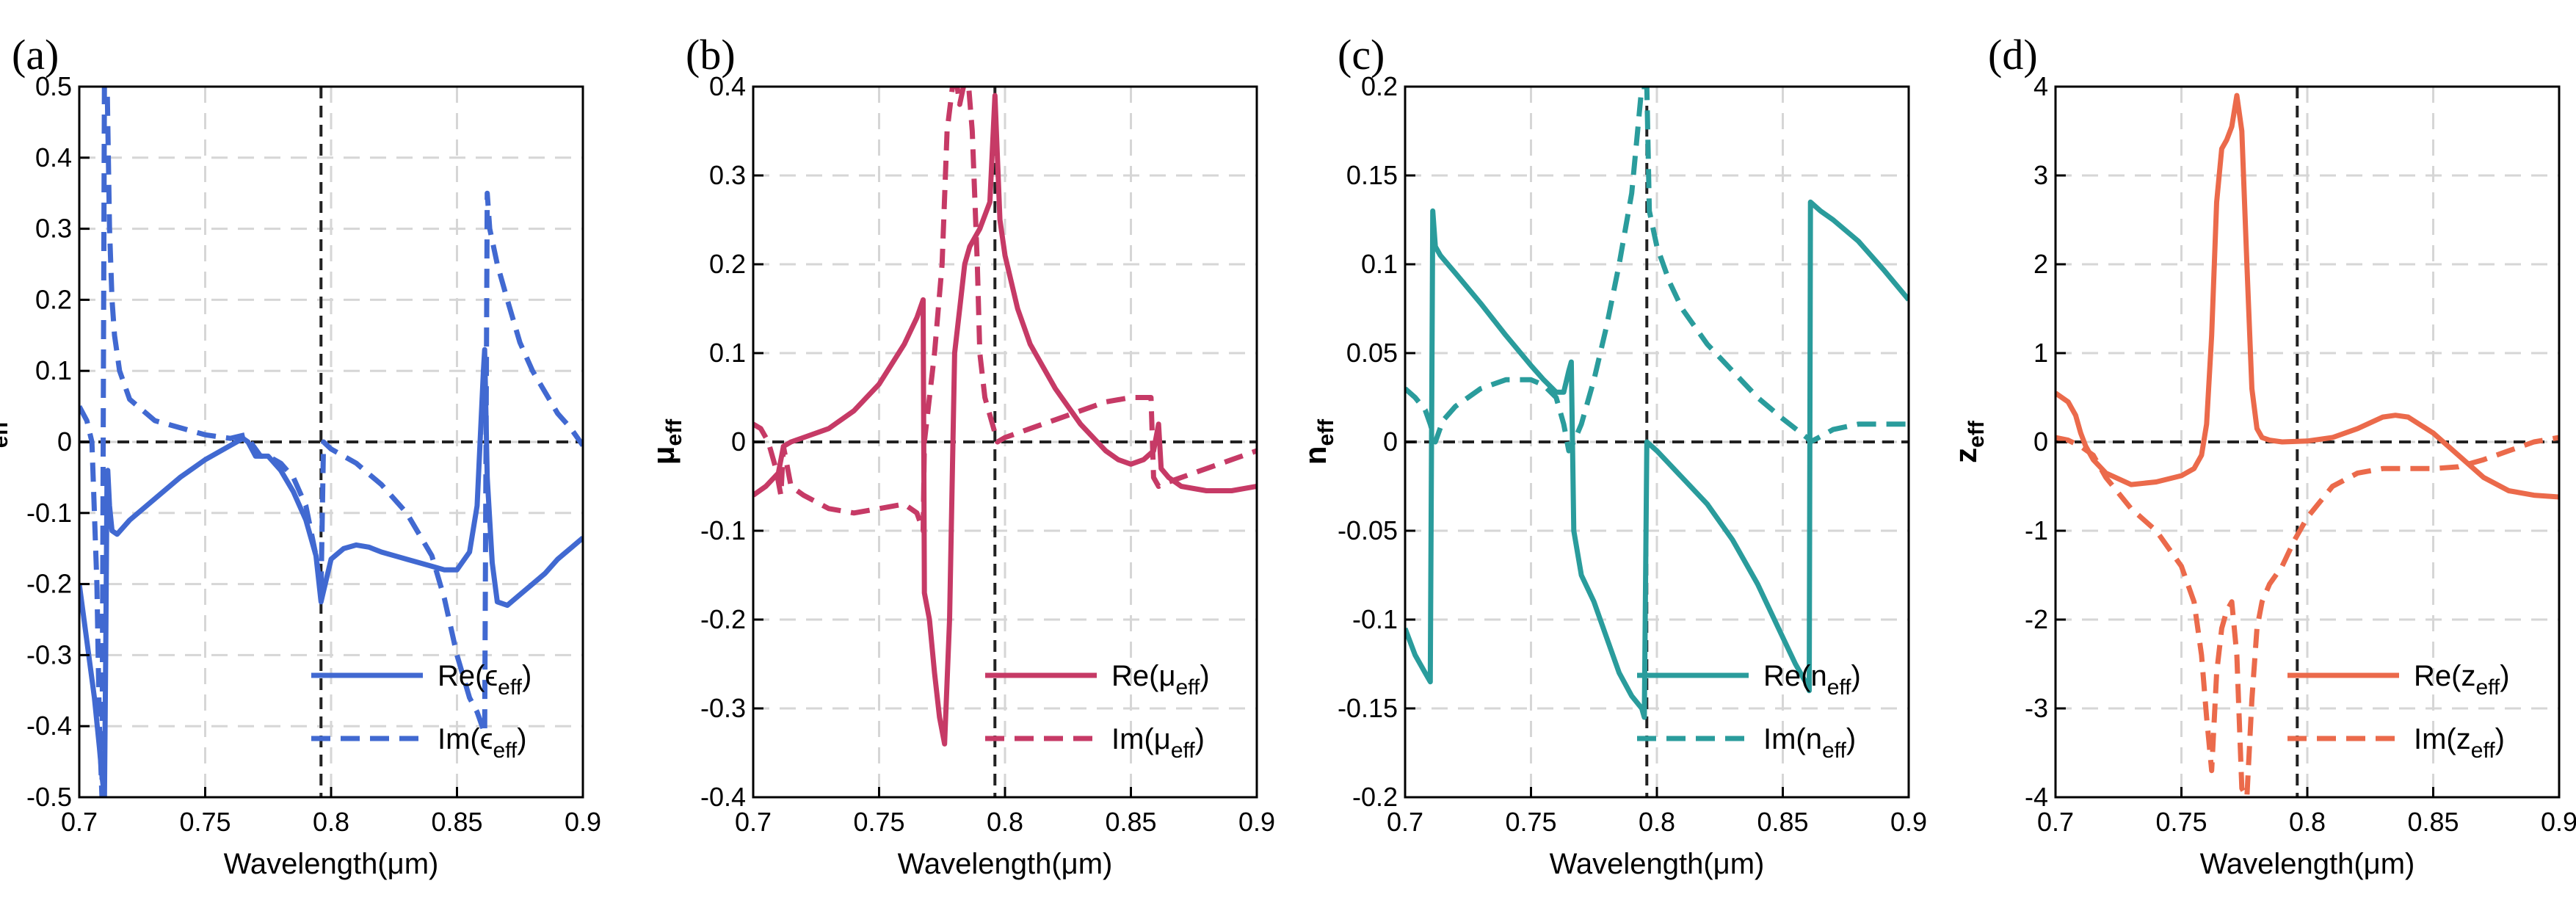  Describe the element at coordinates (54, 86) in the screenshot. I see `y-tick-label: 0.5` at that location.